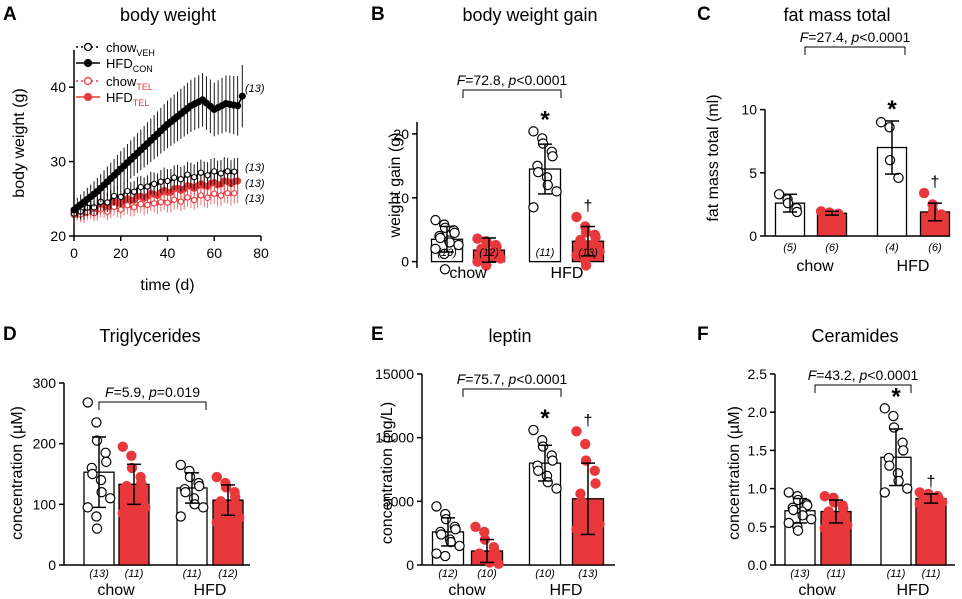 The image size is (962, 599). Describe the element at coordinates (863, 388) in the screenshot. I see `stat-bracket` at that location.